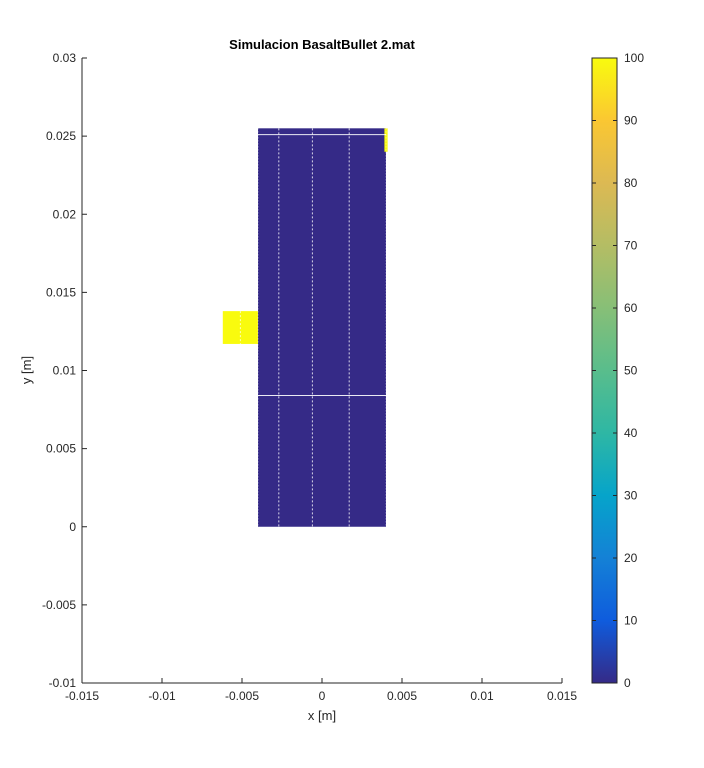 The image size is (704, 768). What do you see at coordinates (322, 696) in the screenshot?
I see `x-tick-label: 0` at bounding box center [322, 696].